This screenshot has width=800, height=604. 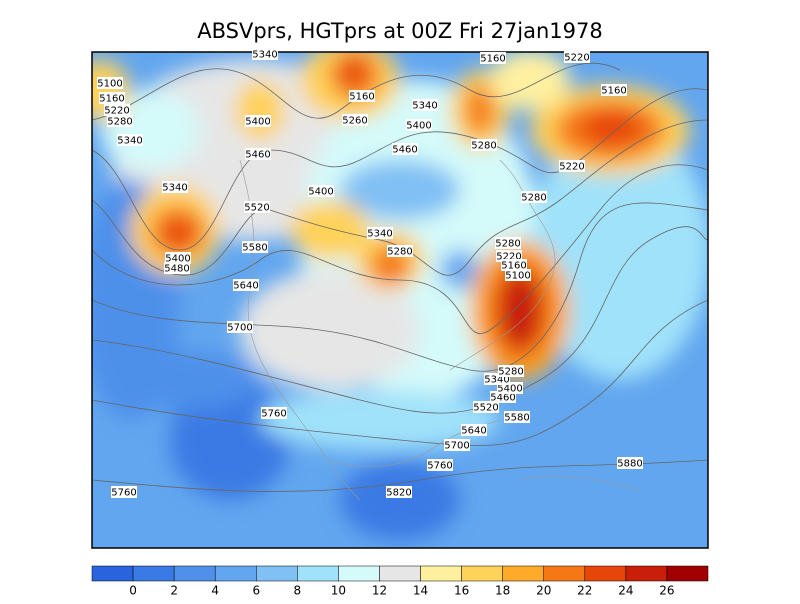 What do you see at coordinates (584, 591) in the screenshot?
I see `colorbar-label: 22` at bounding box center [584, 591].